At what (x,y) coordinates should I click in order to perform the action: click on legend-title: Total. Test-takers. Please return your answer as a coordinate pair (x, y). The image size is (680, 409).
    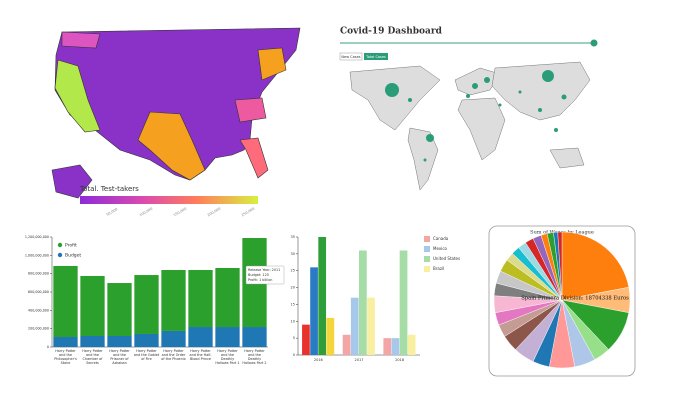
    Looking at the image, I should click on (109, 189).